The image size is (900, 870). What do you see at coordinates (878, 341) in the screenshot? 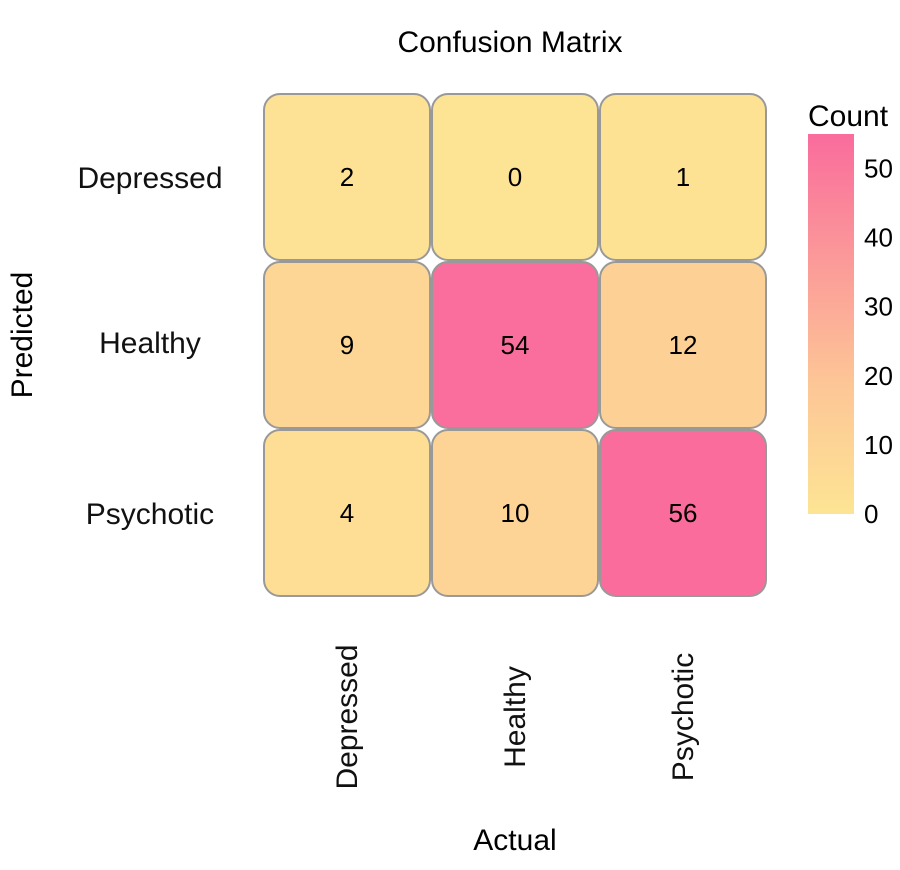
I see `colorbar-ticks: 0 10 20 30 40 50` at bounding box center [878, 341].